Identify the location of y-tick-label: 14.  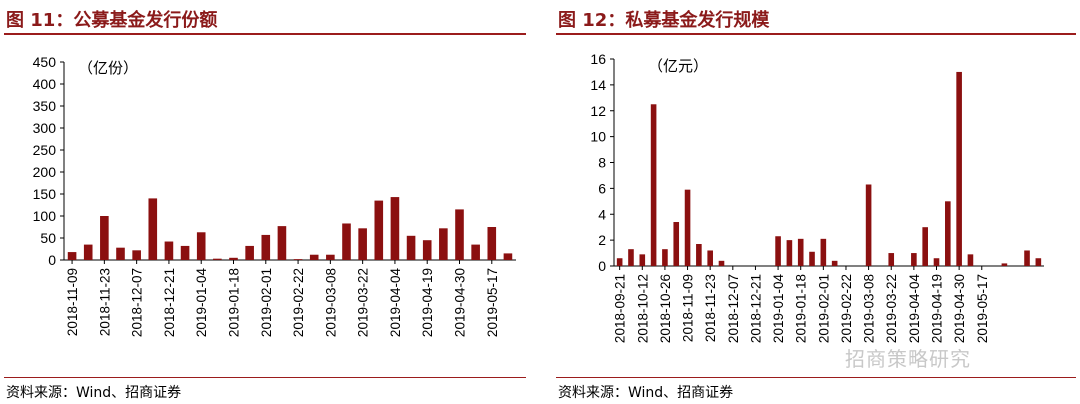
(598, 85).